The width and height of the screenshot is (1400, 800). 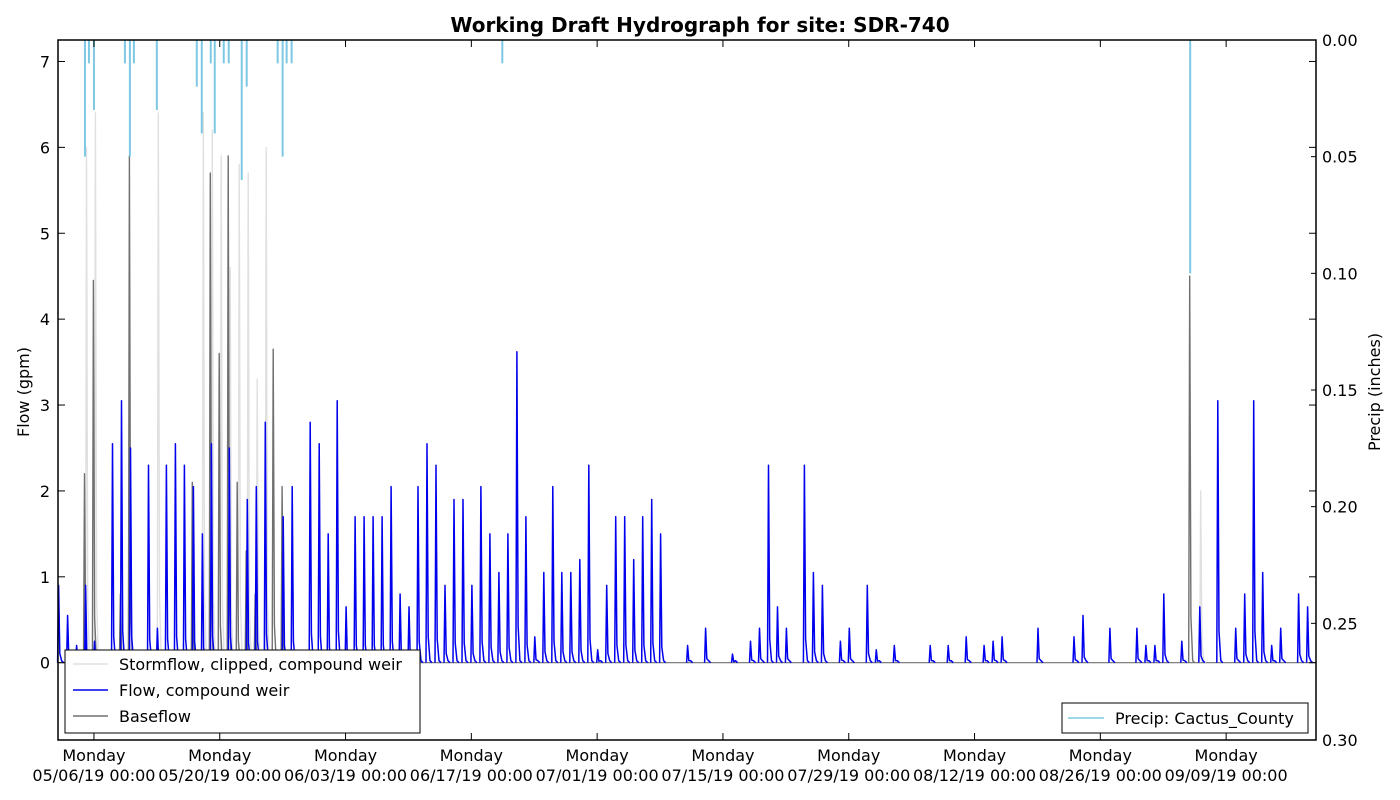 What do you see at coordinates (1340, 740) in the screenshot?
I see `y2-tick-label-6: 0.30` at bounding box center [1340, 740].